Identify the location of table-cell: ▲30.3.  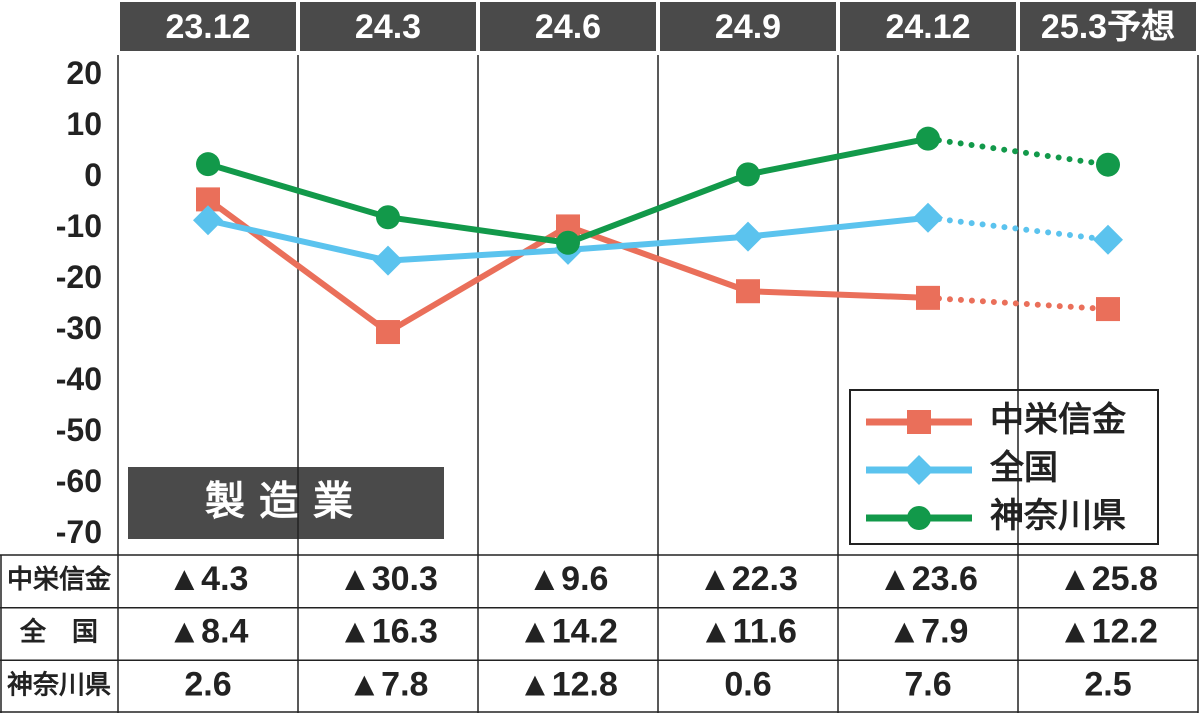
(388, 579).